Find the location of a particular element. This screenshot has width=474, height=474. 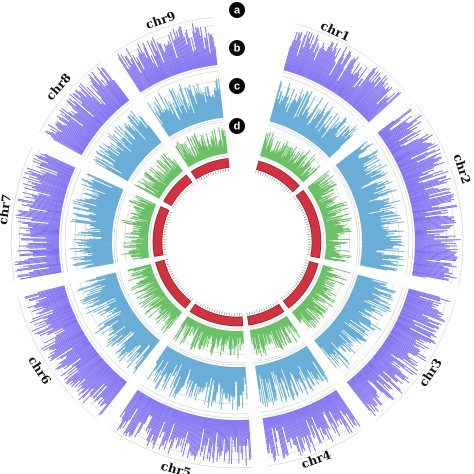

ideogram-chr6 is located at coordinates (173, 284).